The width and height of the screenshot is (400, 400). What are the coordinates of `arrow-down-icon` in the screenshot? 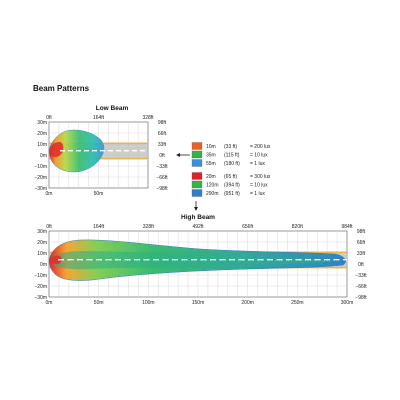 It's located at (196, 209).